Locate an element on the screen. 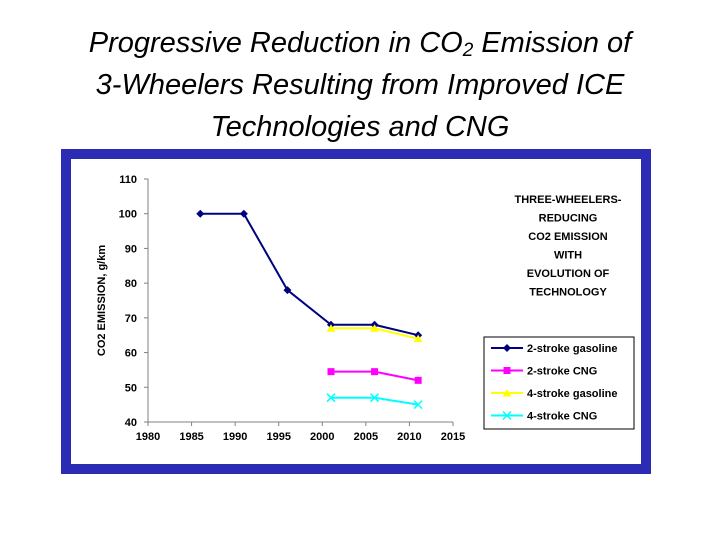 The height and width of the screenshot is (540, 720). title-subscript: 2 is located at coordinates (468, 50).